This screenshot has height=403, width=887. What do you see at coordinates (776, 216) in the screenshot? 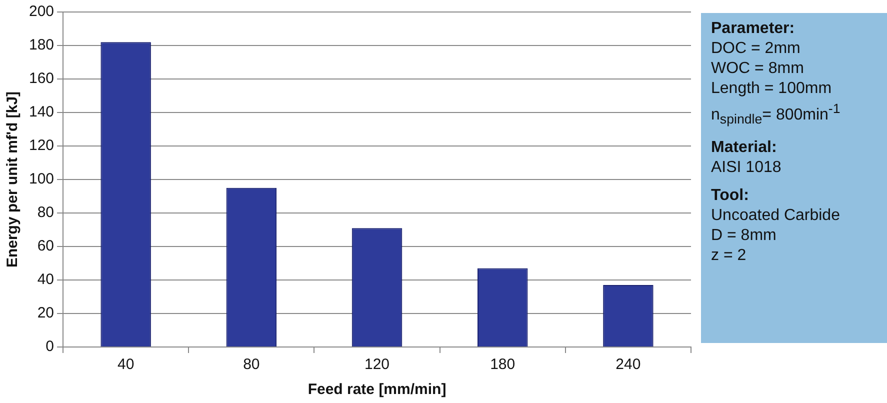
I see `text: Uncoated Carbide` at bounding box center [776, 216].